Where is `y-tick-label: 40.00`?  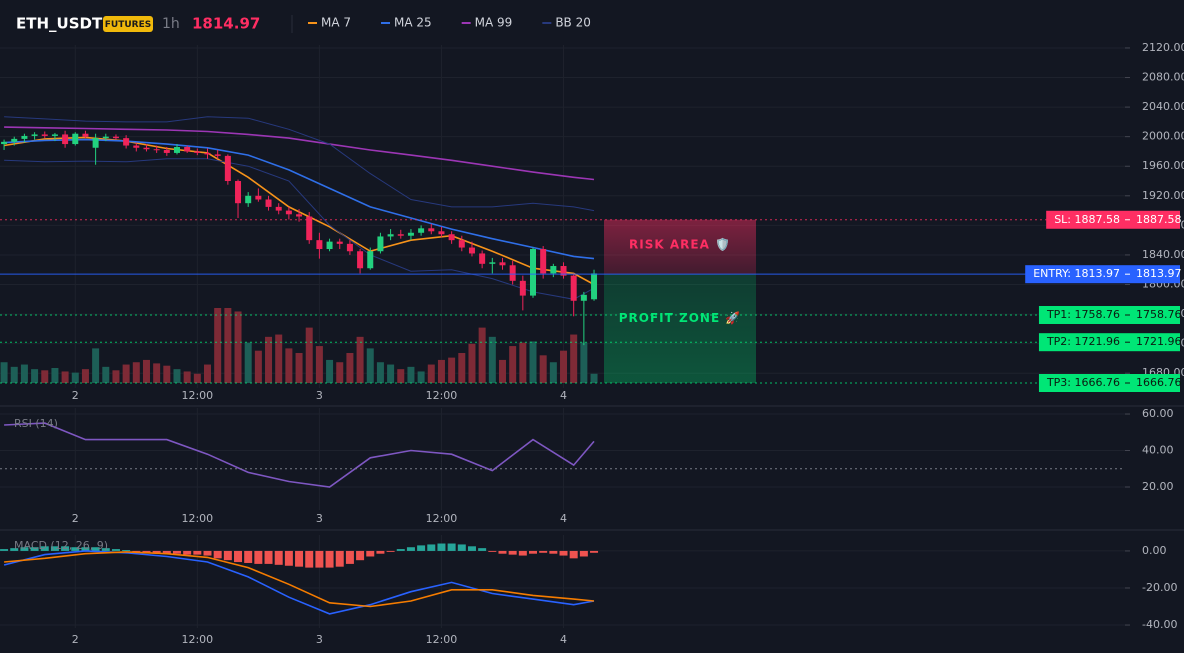 y-tick-label: 40.00 is located at coordinates (1158, 450).